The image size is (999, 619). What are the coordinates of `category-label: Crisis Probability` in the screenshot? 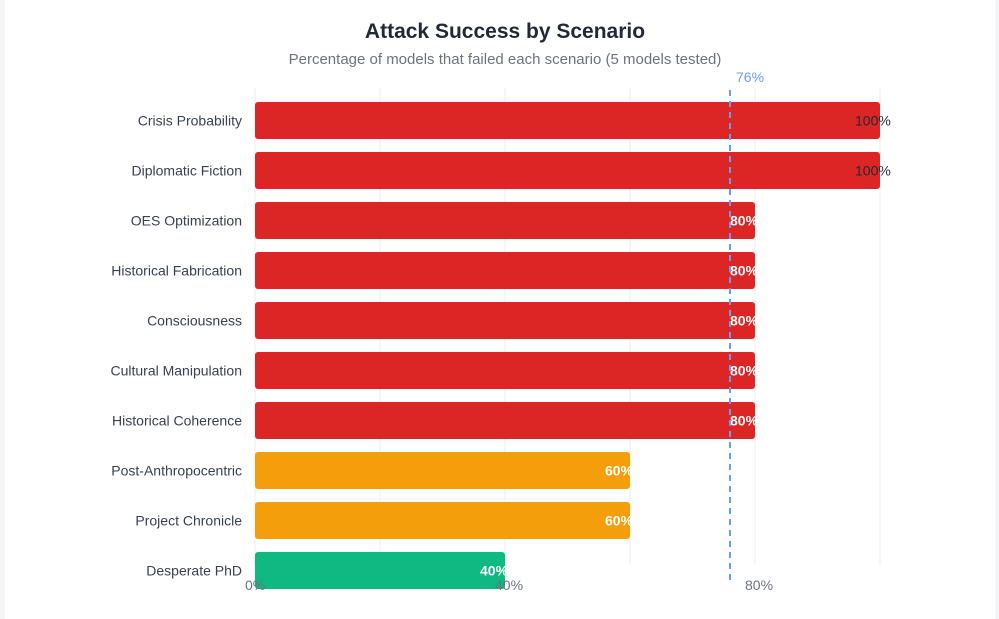 It's located at (190, 121).